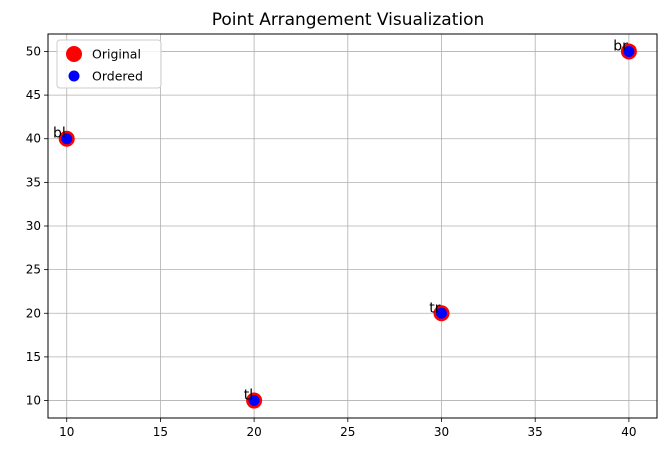  What do you see at coordinates (441, 432) in the screenshot?
I see `x-tick-label: 30` at bounding box center [441, 432].